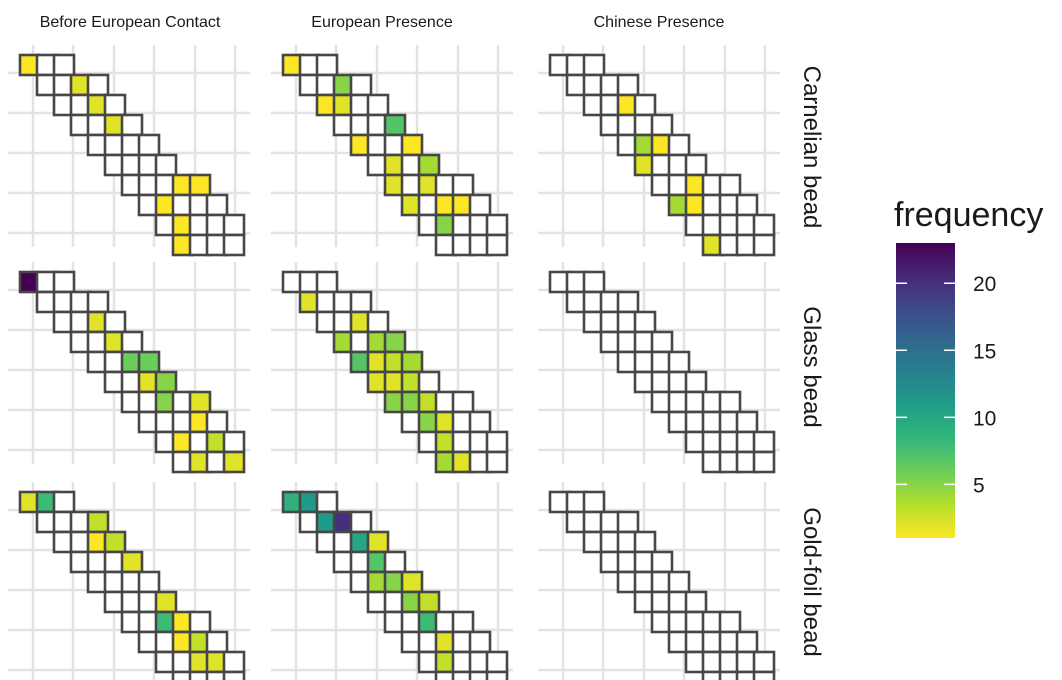 Image resolution: width=1062 pixels, height=680 pixels. I want to click on panel-before-european-contact-glass-bead, so click(129, 368).